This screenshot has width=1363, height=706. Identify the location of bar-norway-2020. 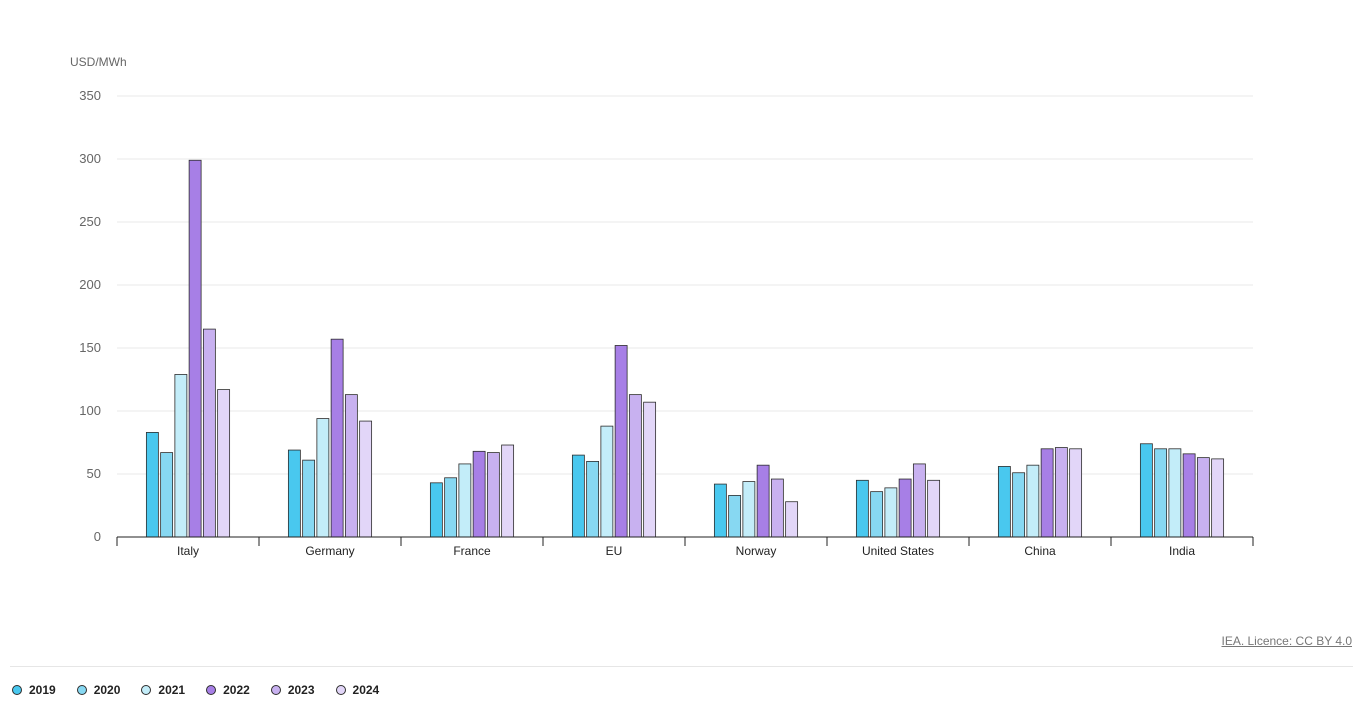
(735, 516).